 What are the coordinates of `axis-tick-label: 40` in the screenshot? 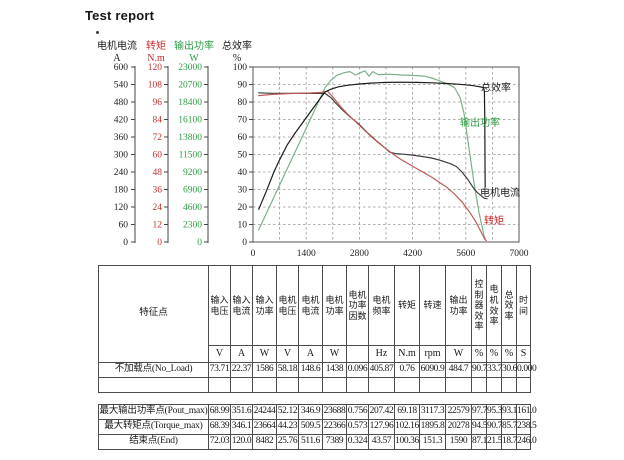 It's located at (243, 173).